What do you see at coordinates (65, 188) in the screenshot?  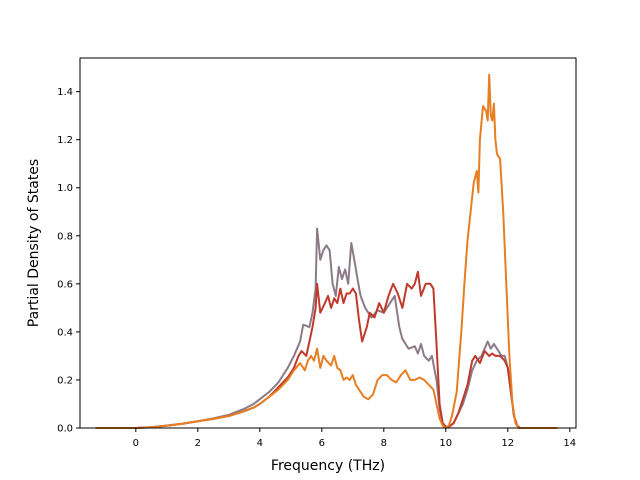 I see `y-tick-label: 1.0` at bounding box center [65, 188].